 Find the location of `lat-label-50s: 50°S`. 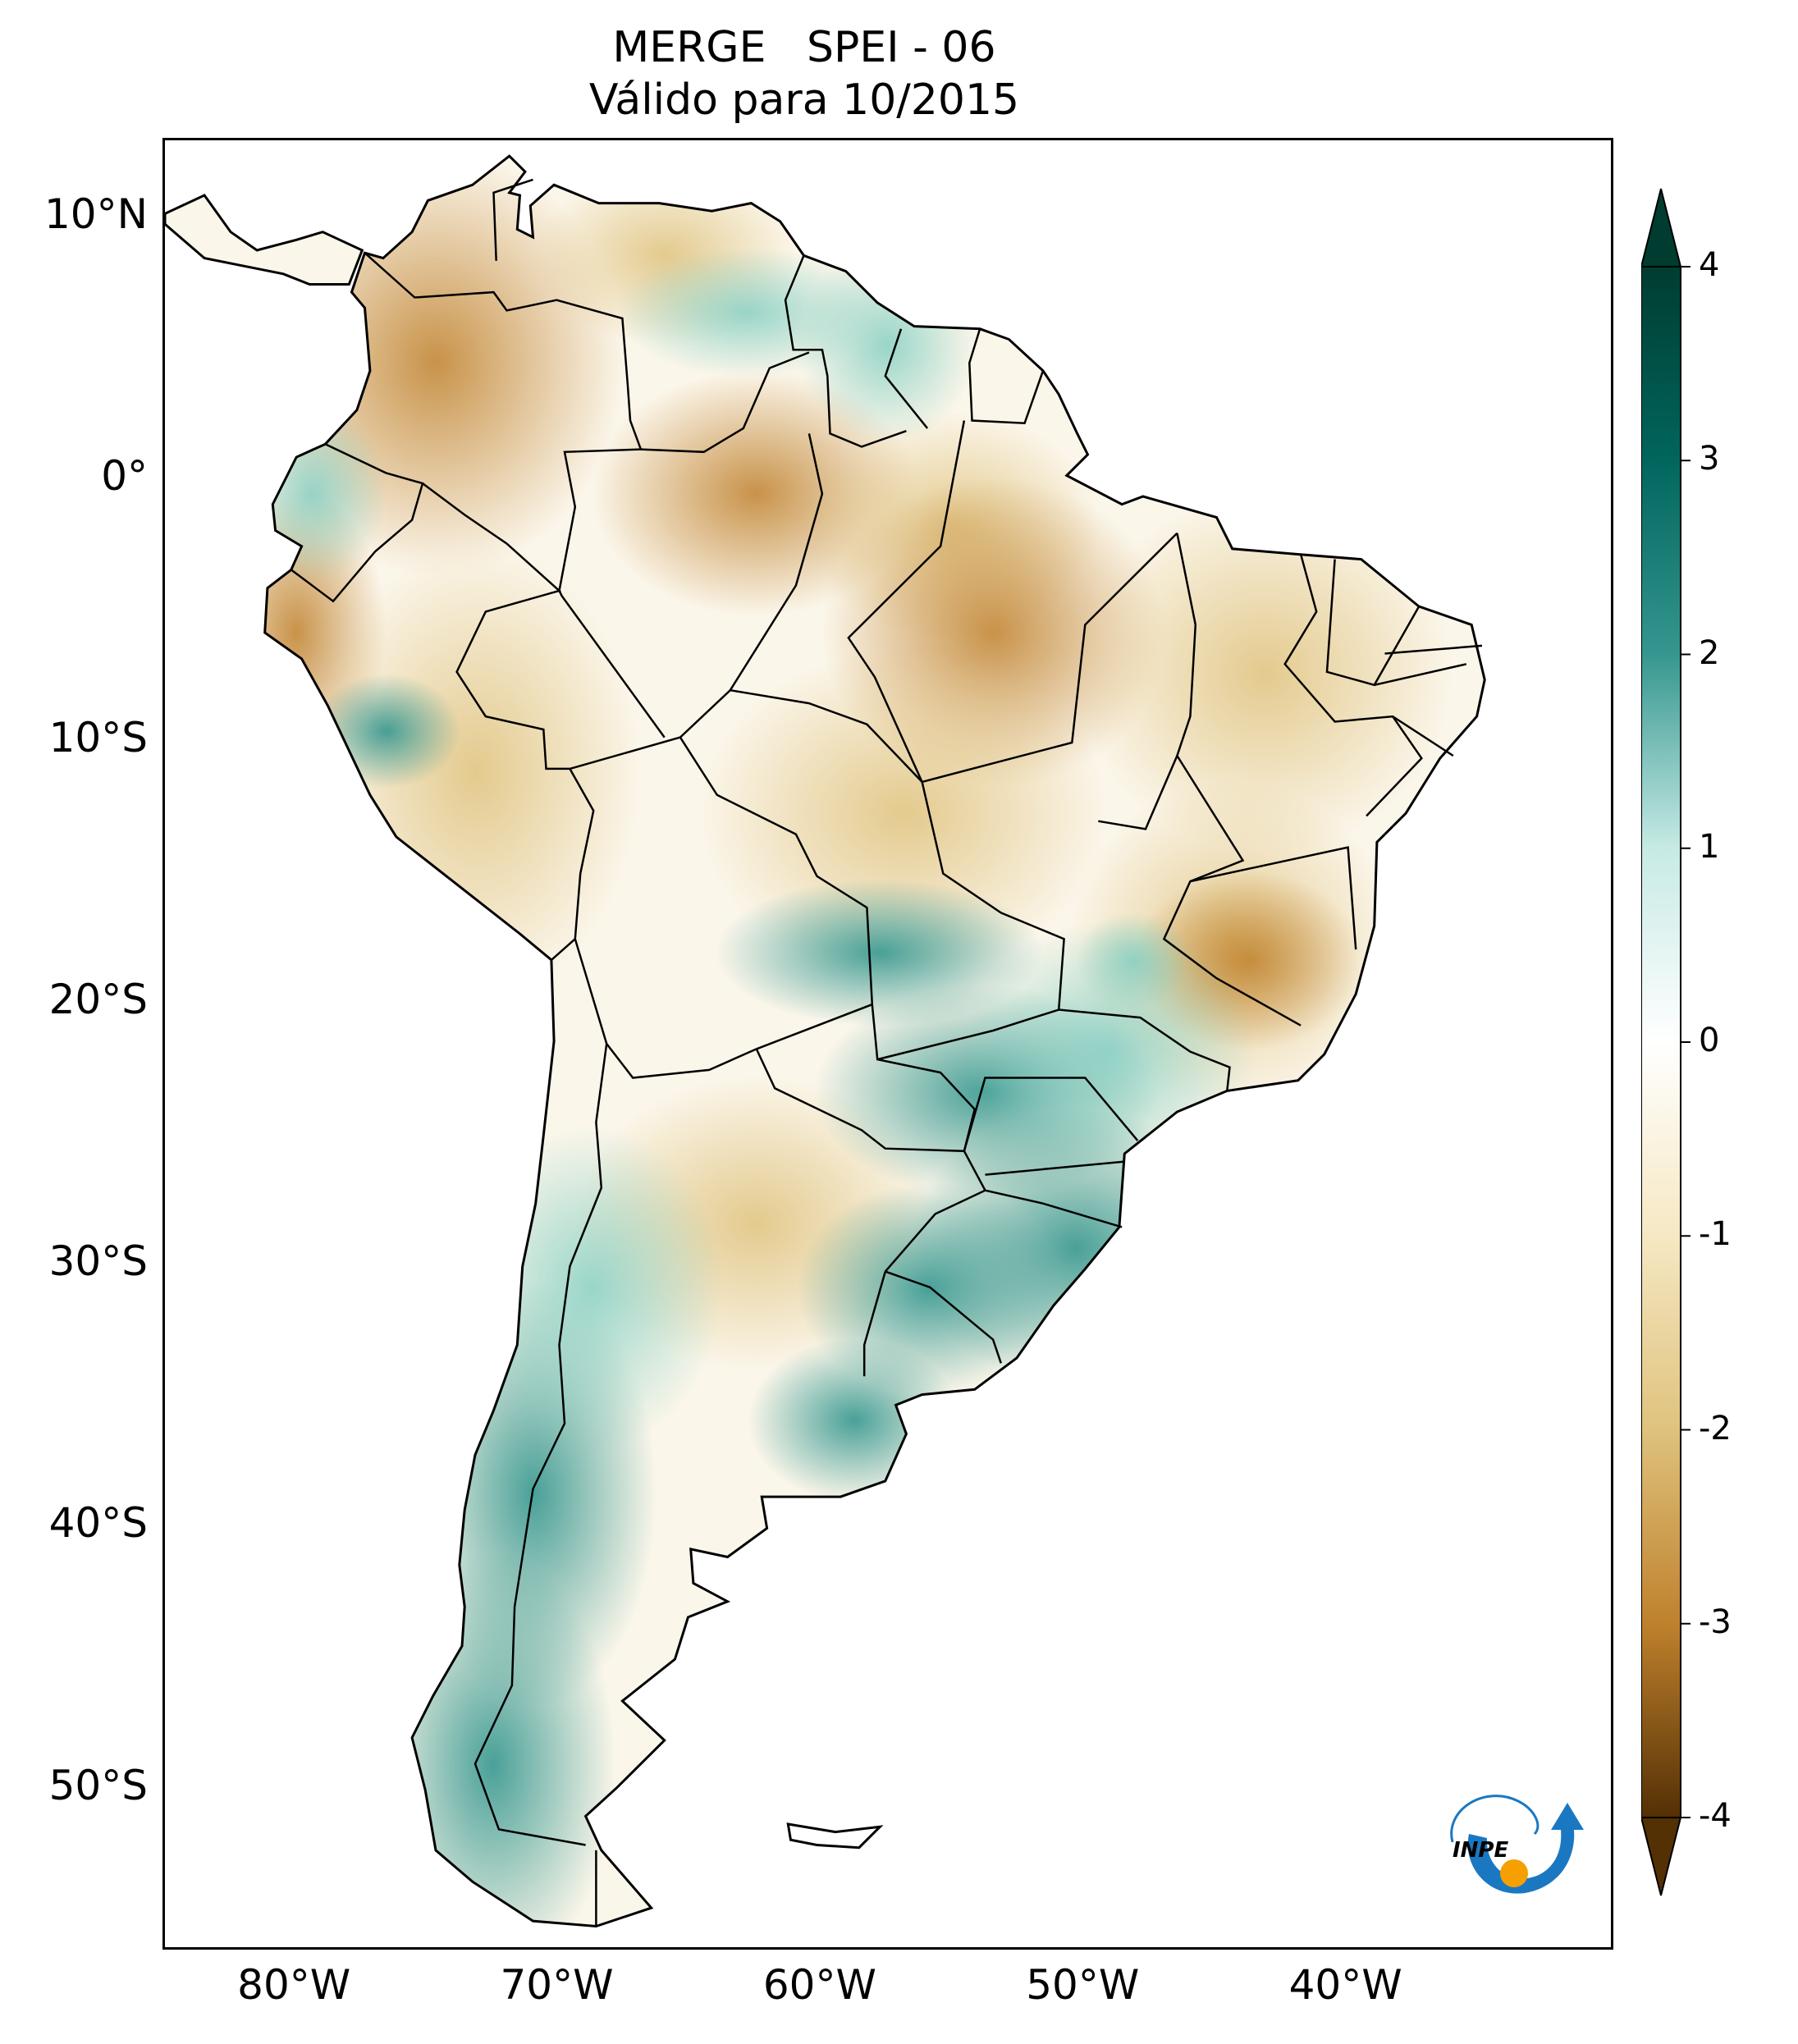

lat-label-50s: 50°S is located at coordinates (98, 1785).